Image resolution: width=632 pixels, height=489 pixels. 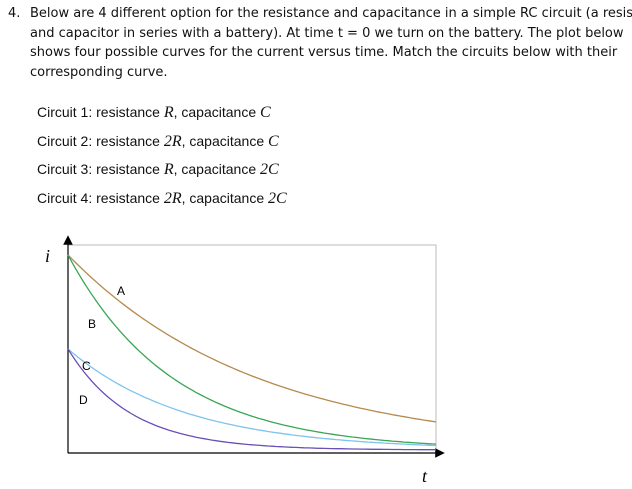 What do you see at coordinates (425, 476) in the screenshot?
I see `x-axis-label: t` at bounding box center [425, 476].